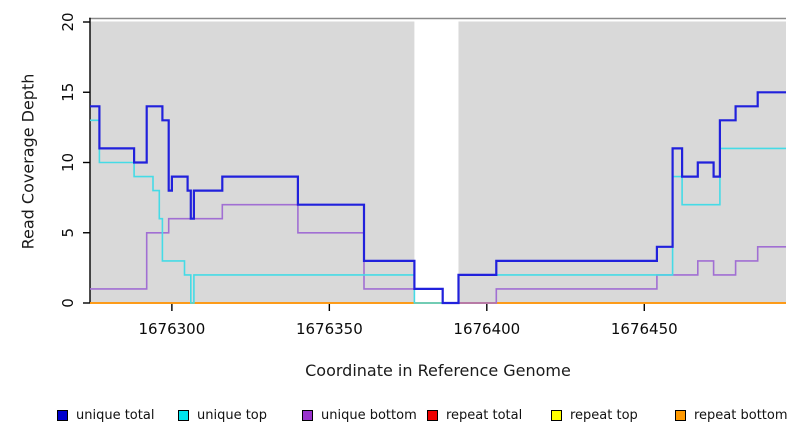 The image size is (792, 432). I want to click on y-tick-label: 15, so click(68, 92).